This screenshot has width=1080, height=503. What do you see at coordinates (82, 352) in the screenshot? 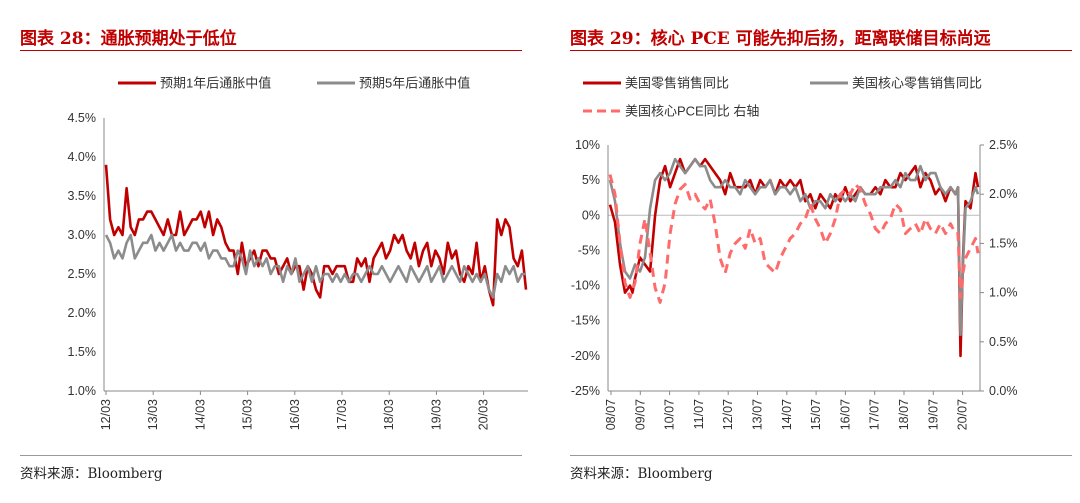
I see `y-tick-label: 1.5%` at bounding box center [82, 352].